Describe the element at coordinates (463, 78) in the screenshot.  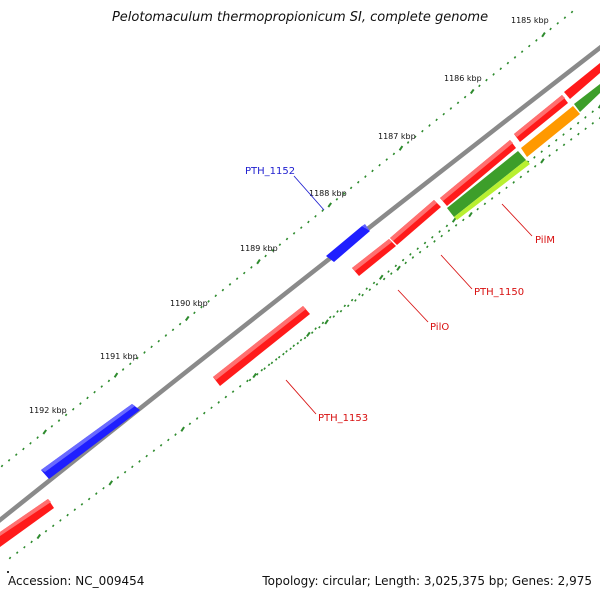
I see `tick-label-1186: 1186 kbp` at that location.